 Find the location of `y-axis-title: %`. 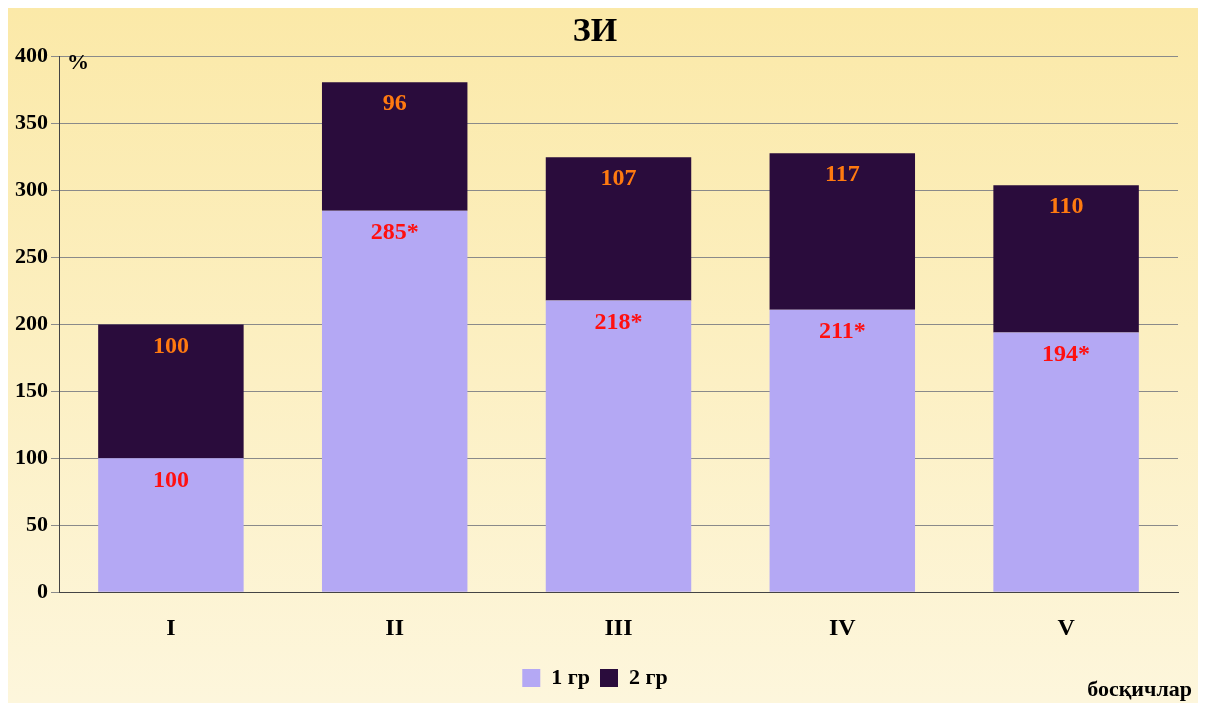

y-axis-title: % is located at coordinates (78, 62).